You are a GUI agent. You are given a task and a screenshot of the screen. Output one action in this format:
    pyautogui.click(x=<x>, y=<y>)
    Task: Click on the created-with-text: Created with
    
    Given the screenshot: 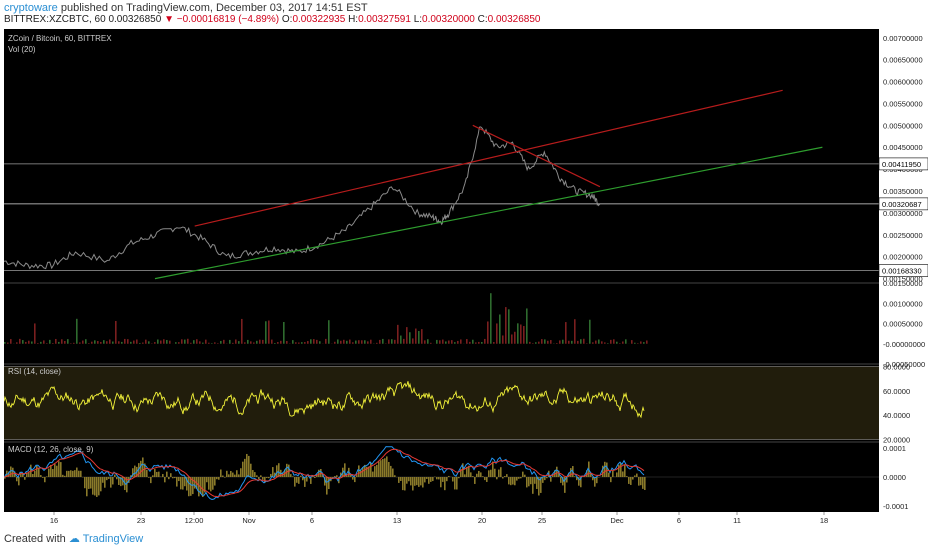 What is the action you would take?
    pyautogui.click(x=35, y=539)
    